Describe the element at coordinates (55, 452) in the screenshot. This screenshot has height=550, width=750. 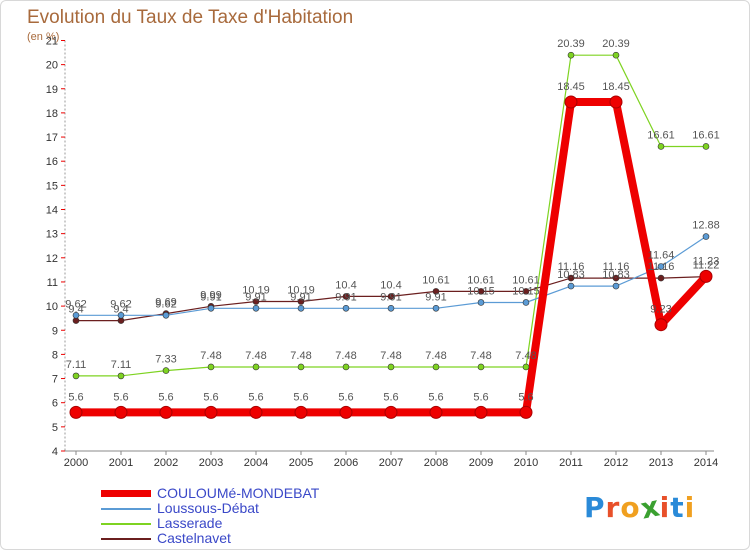
I see `y-tick-label: 4` at that location.